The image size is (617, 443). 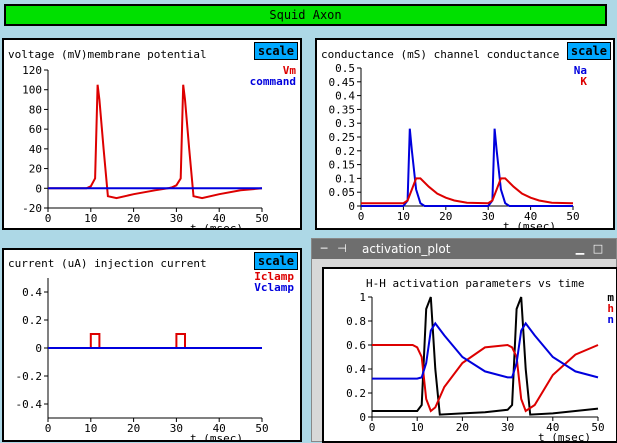 What do you see at coordinates (35, 109) in the screenshot?
I see `y-tick-label: 80` at bounding box center [35, 109].